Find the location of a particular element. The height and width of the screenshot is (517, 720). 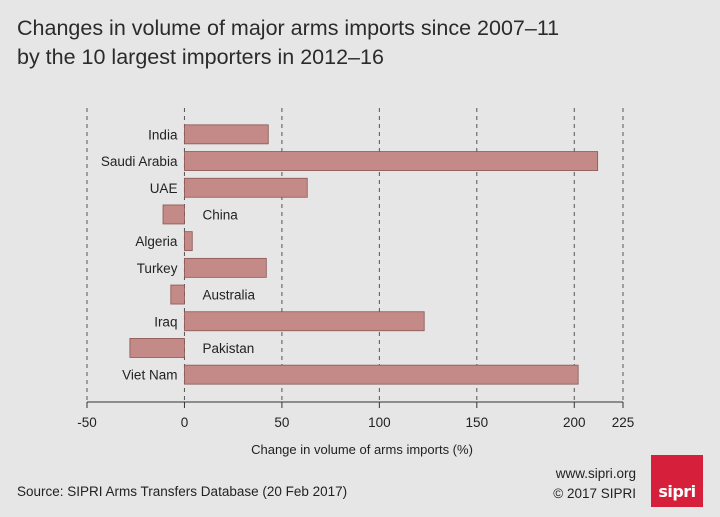

x-tick-label: -50 is located at coordinates (87, 422).